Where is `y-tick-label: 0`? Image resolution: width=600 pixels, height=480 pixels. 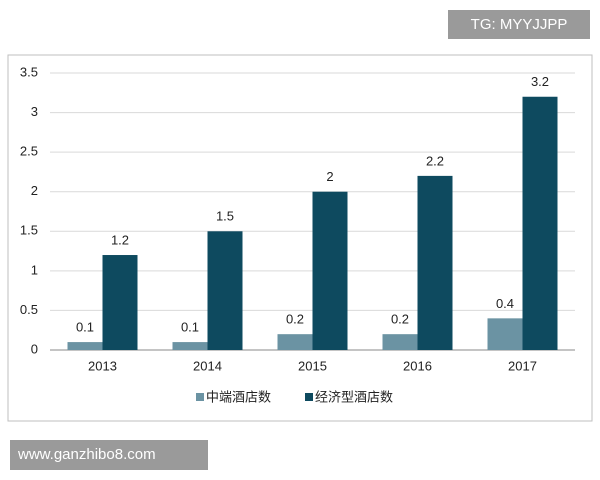 y-tick-label: 0 is located at coordinates (34, 348).